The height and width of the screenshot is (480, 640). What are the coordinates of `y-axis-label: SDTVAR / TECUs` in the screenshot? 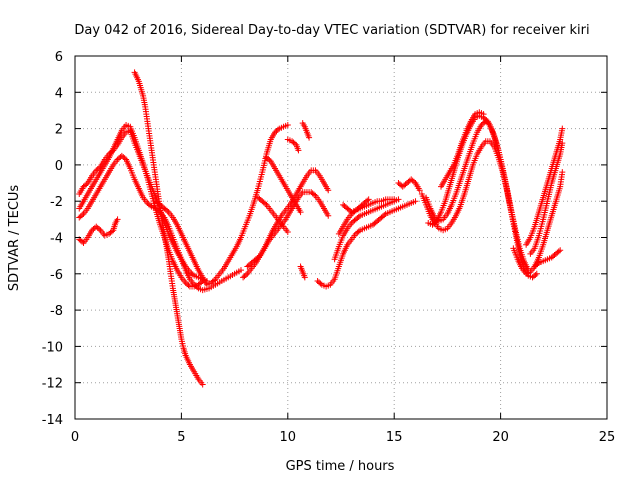 It's located at (14, 238).